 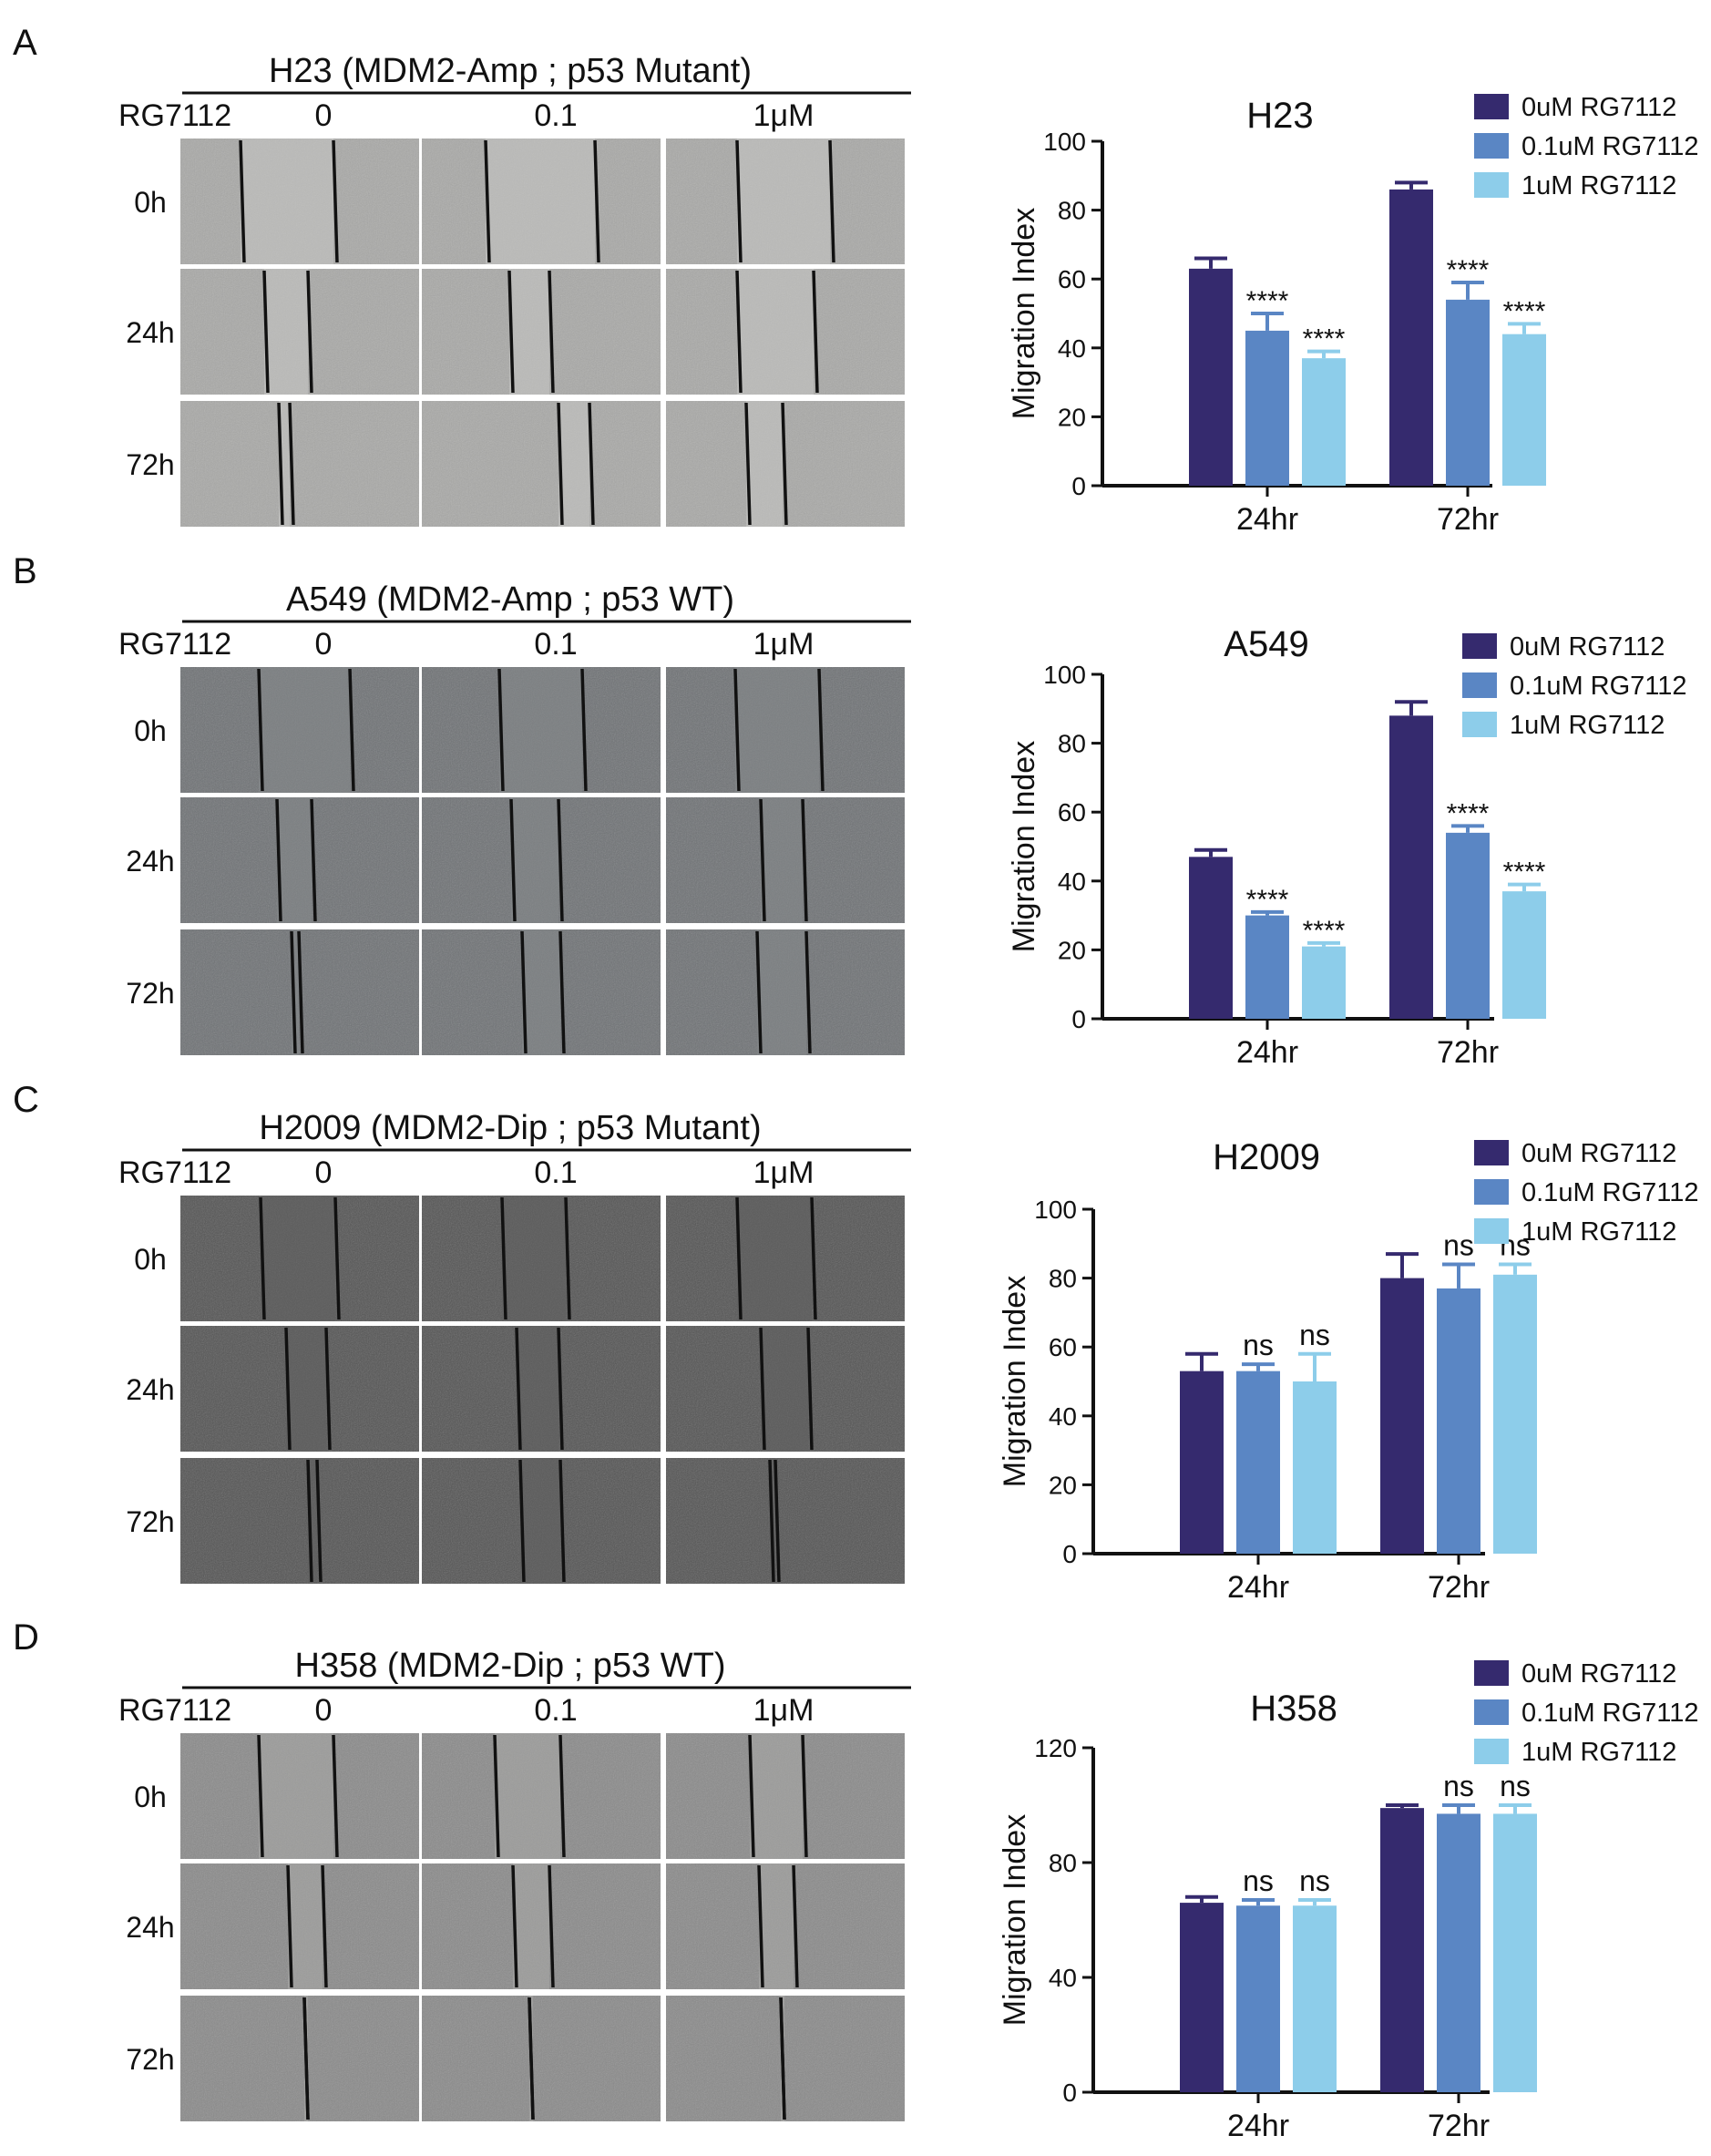 I want to click on time-label: 0h, so click(x=150, y=1259).